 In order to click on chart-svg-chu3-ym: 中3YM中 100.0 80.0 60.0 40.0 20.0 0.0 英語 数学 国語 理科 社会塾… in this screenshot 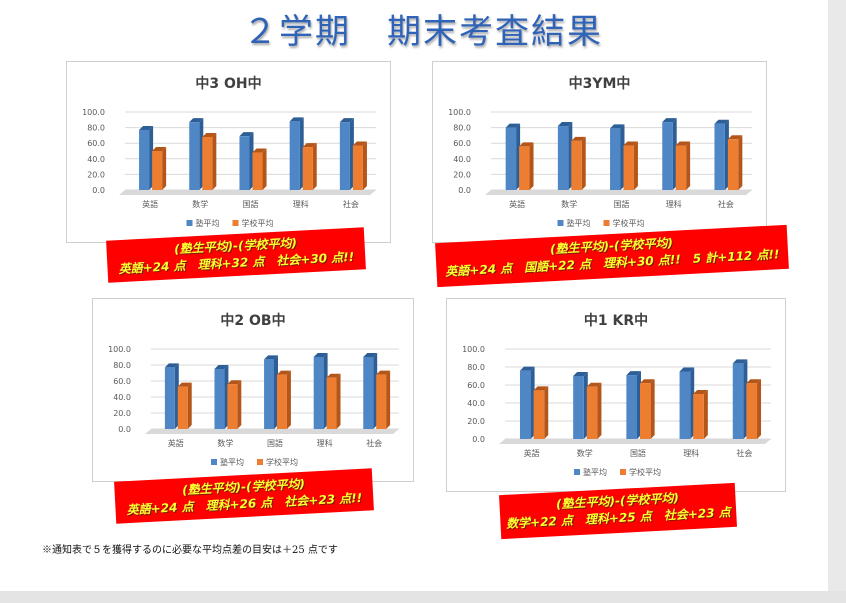, I will do `click(600, 151)`.